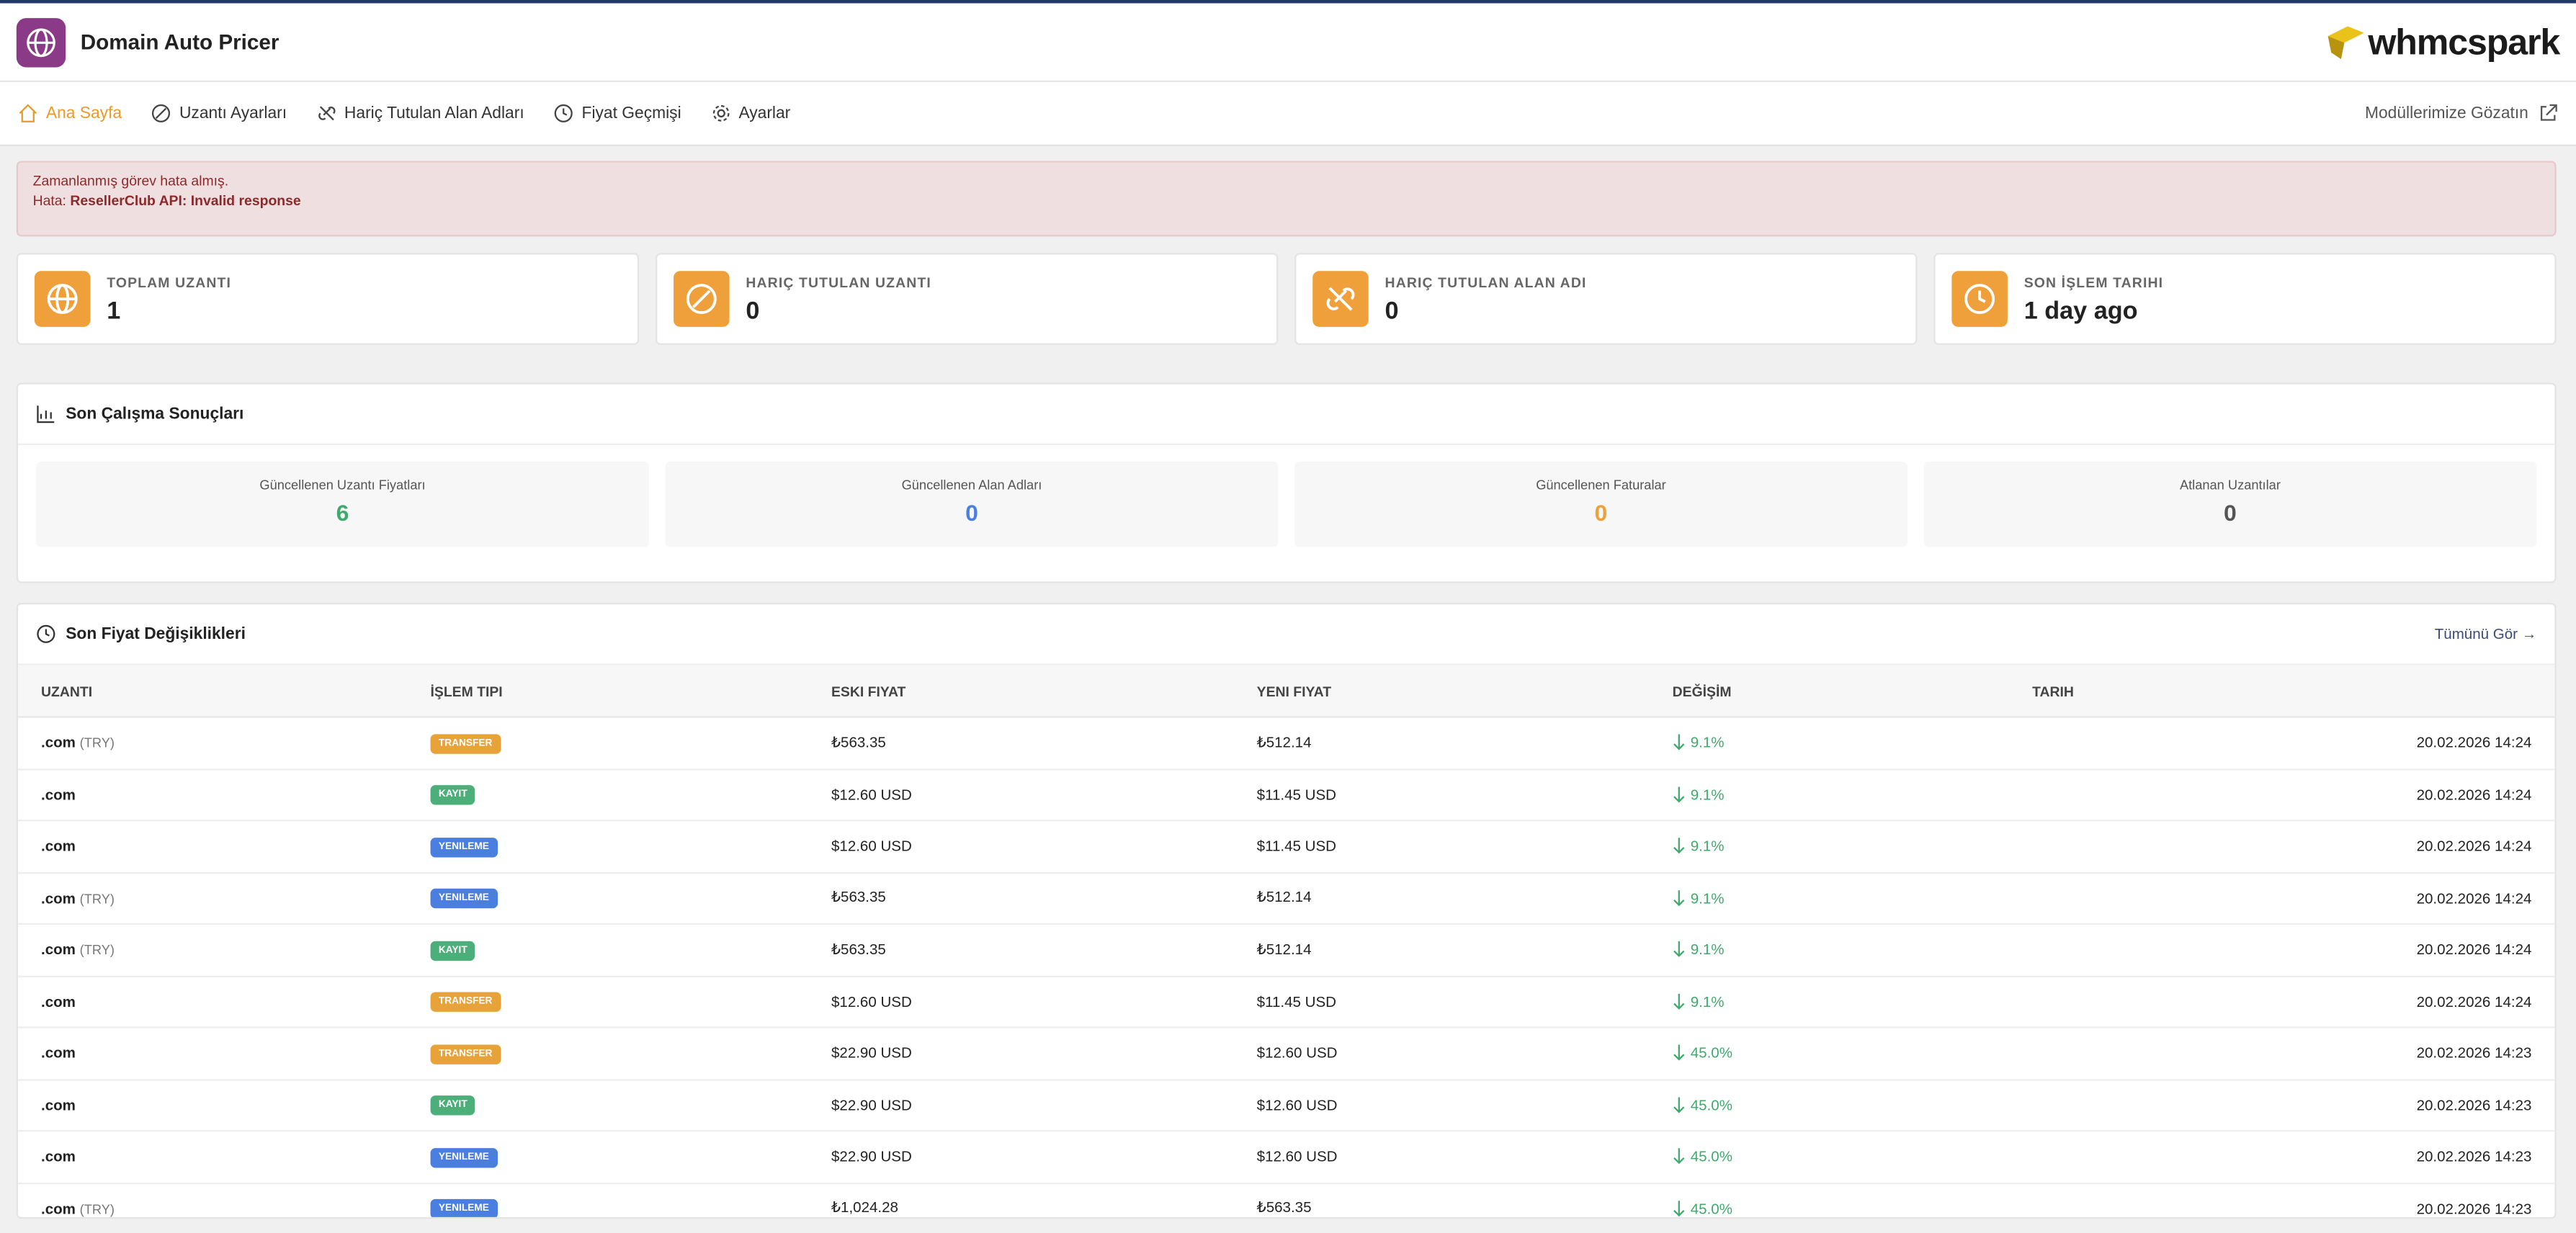  What do you see at coordinates (328, 299) in the screenshot?
I see `stat-card: TOPLAM UZANTI 1` at bounding box center [328, 299].